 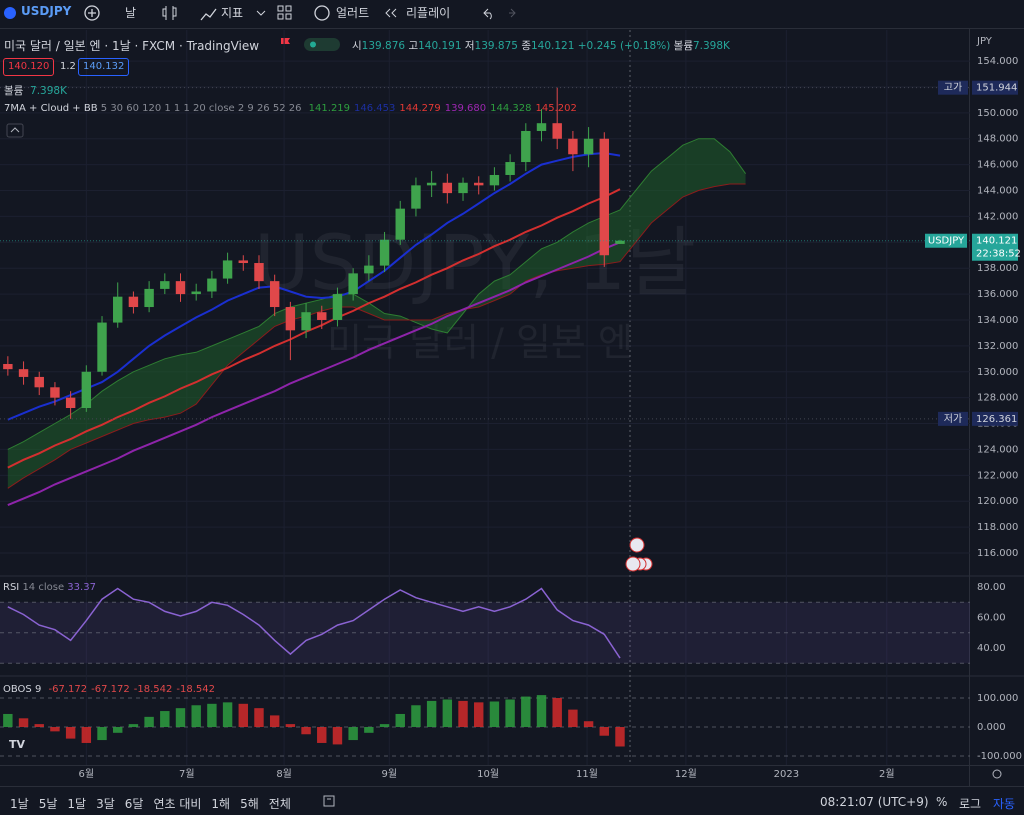 I want to click on range-button: 5해, so click(x=249, y=804).